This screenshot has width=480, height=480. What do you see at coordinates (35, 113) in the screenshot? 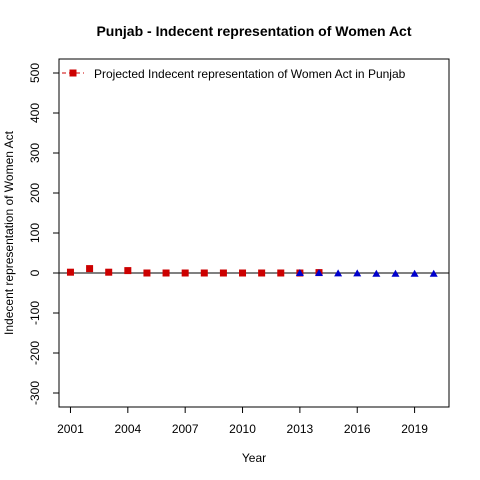
I see `y-tick-label: 400` at bounding box center [35, 113].